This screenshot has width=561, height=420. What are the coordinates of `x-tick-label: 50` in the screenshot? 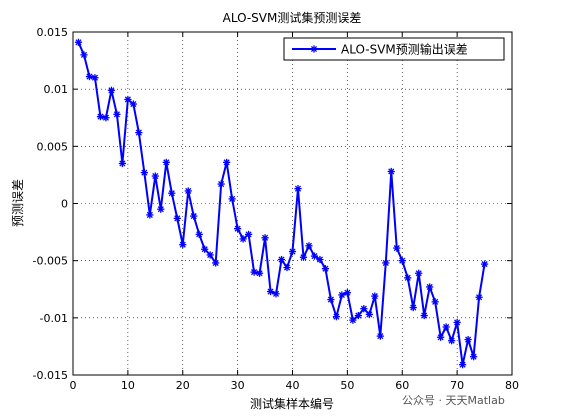 It's located at (347, 385).